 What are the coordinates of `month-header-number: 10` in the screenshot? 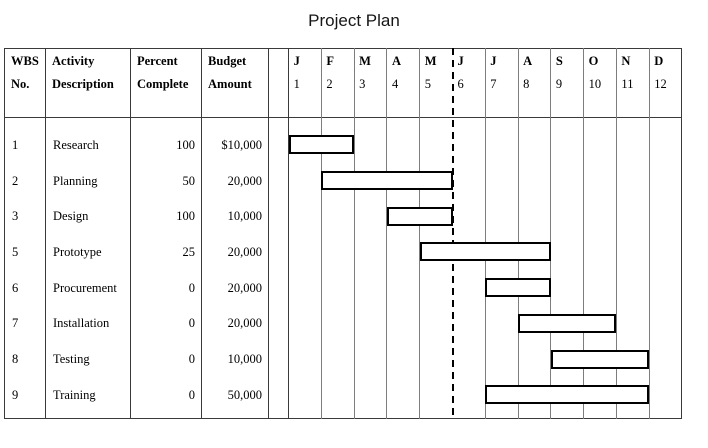 It's located at (595, 84).